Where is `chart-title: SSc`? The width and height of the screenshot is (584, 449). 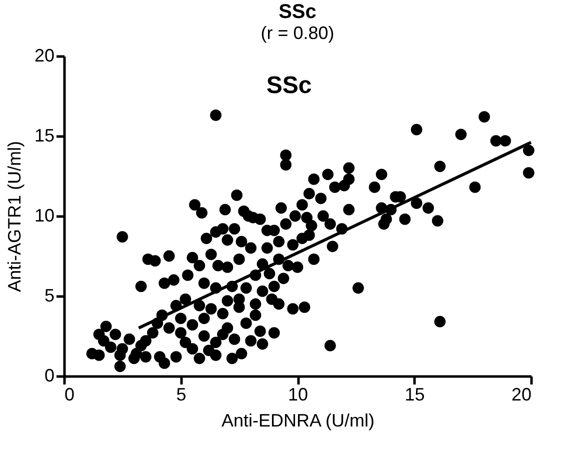 chart-title: SSc is located at coordinates (297, 12).